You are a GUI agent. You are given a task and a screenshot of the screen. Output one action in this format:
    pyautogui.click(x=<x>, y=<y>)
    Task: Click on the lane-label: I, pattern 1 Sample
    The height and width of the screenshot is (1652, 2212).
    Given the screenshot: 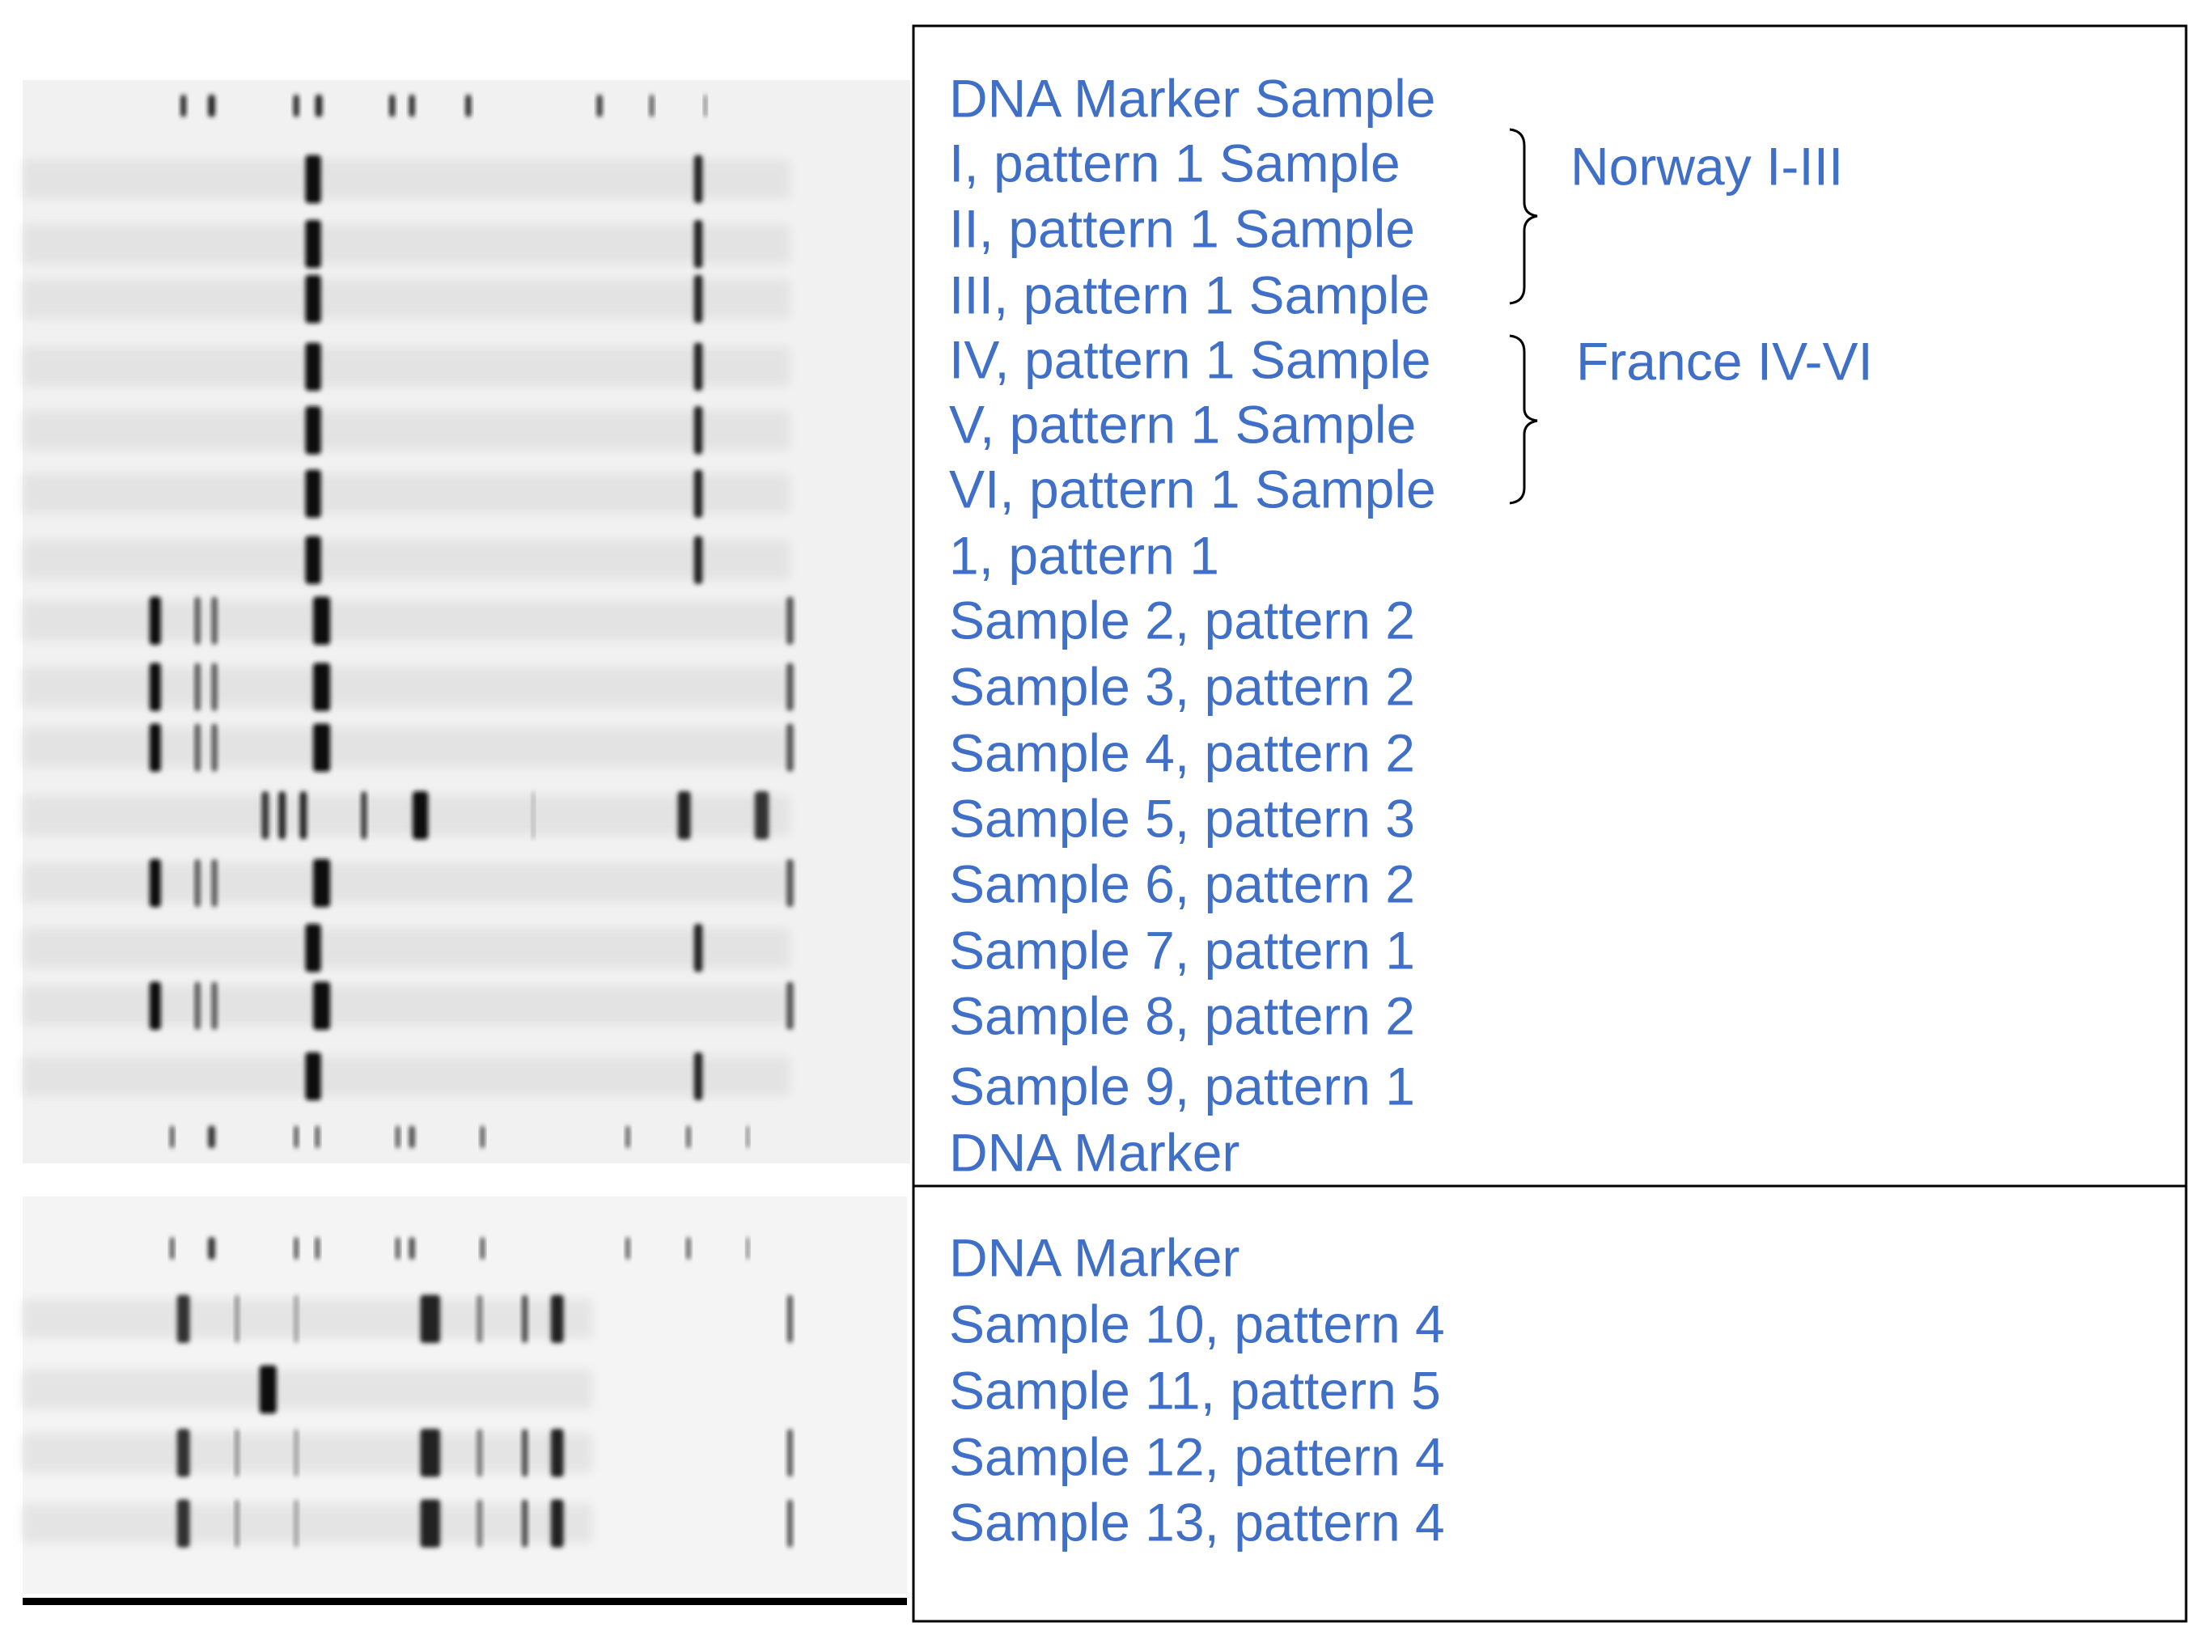 What is the action you would take?
    pyautogui.click(x=1175, y=163)
    